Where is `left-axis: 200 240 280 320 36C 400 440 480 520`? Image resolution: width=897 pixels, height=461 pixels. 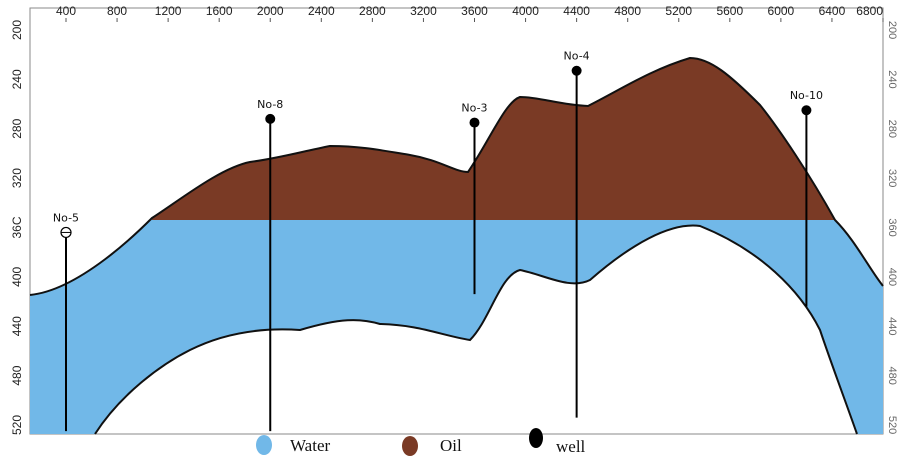 left-axis: 200 240 280 320 36C 400 440 480 520 is located at coordinates (17, 227).